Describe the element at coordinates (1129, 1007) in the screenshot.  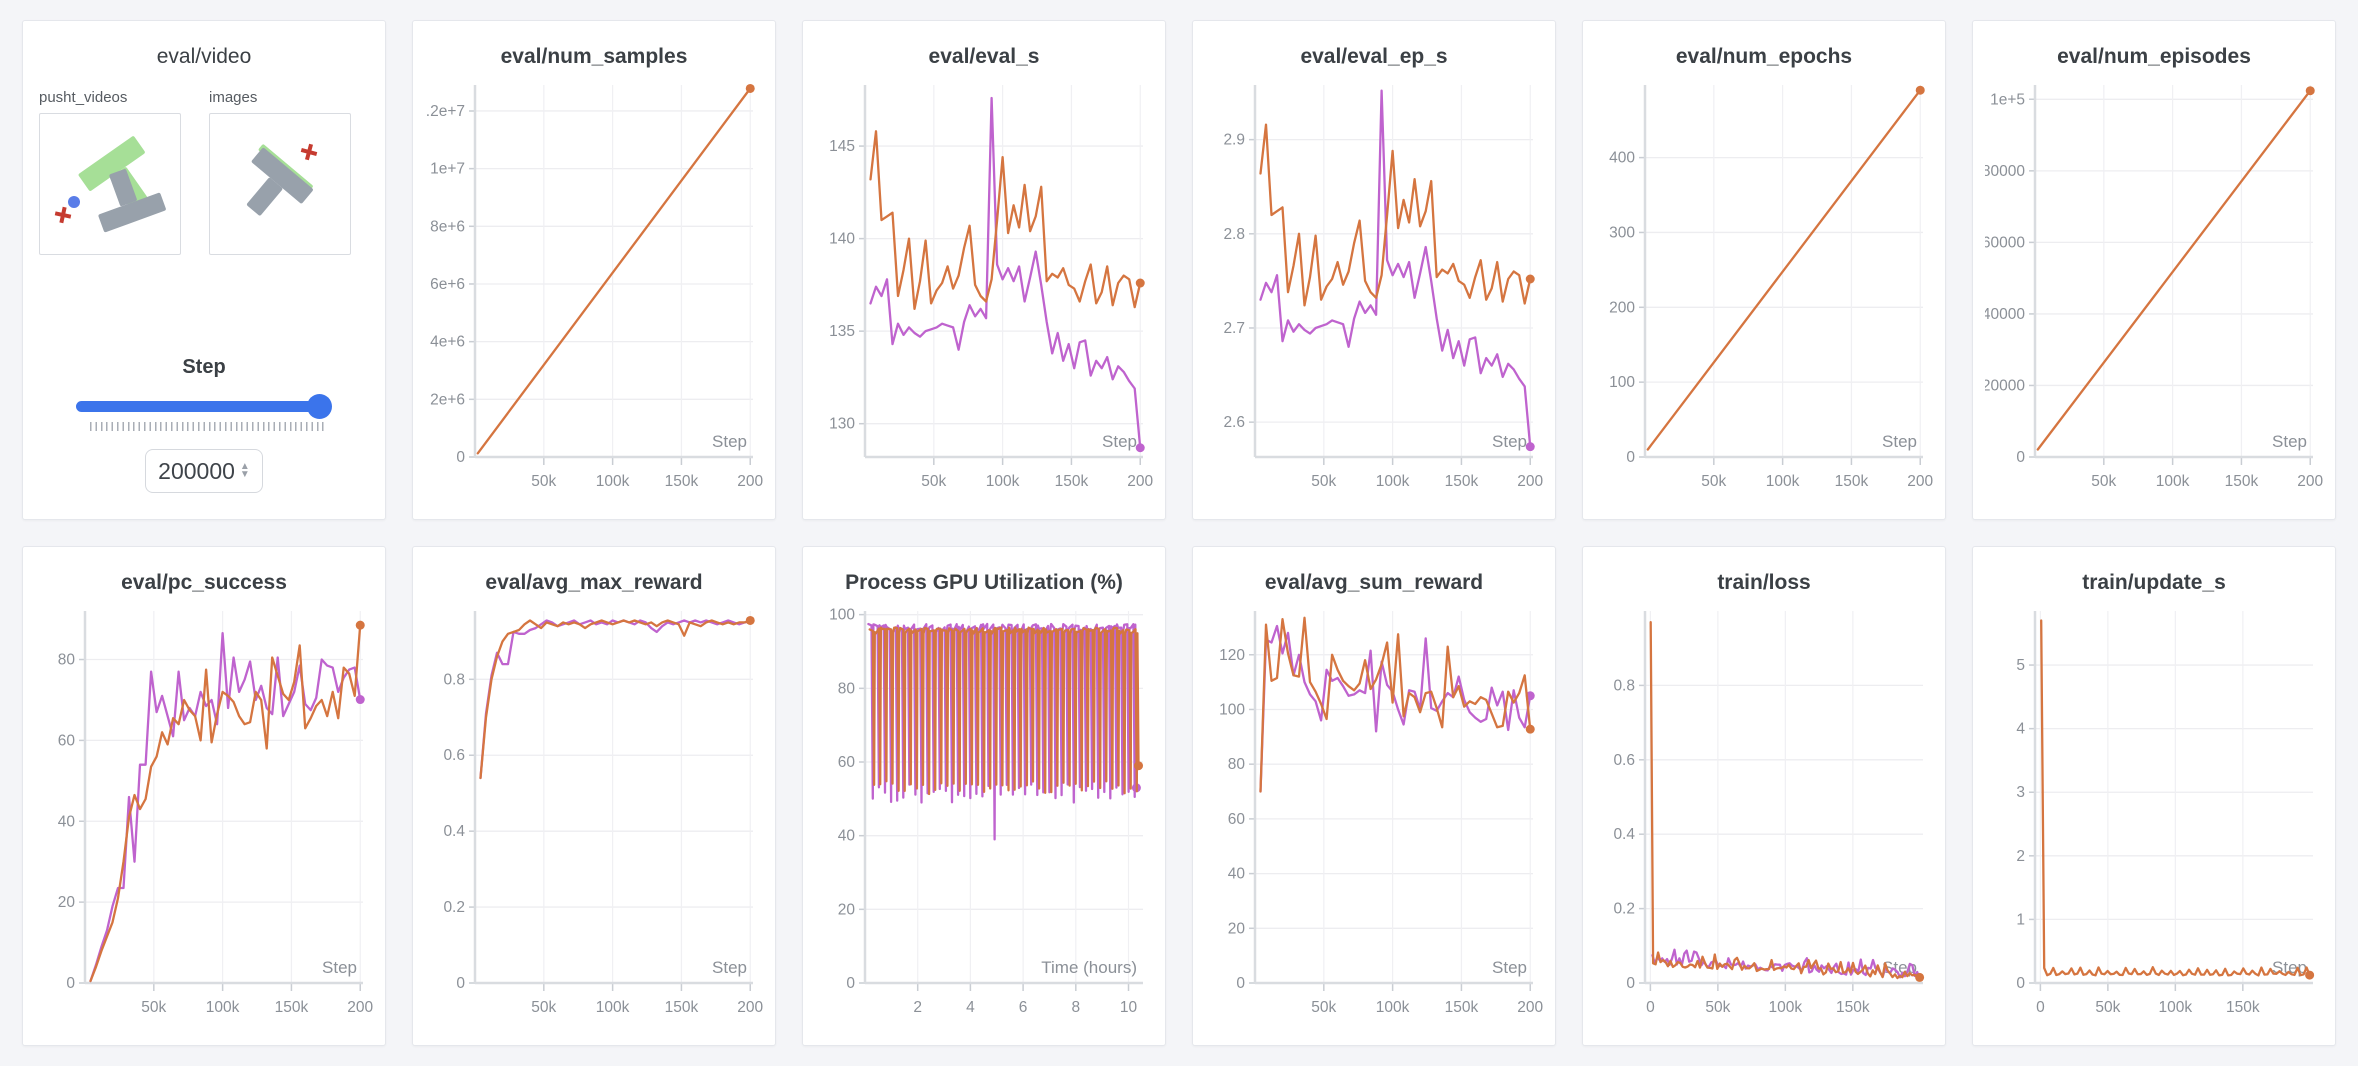
I see `svg-text: 10` at that location.